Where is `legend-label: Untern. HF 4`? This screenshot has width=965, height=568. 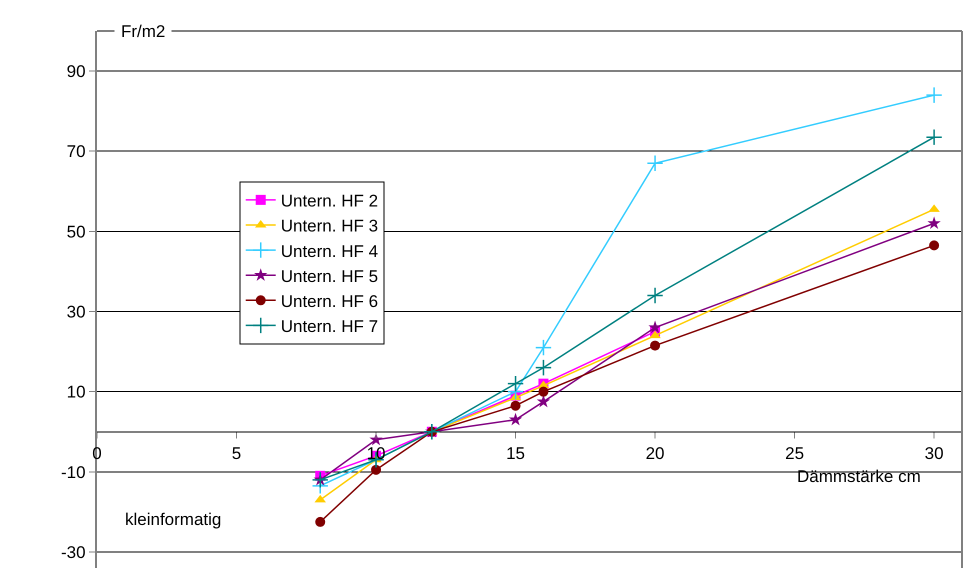
legend-label: Untern. HF 4 is located at coordinates (329, 251).